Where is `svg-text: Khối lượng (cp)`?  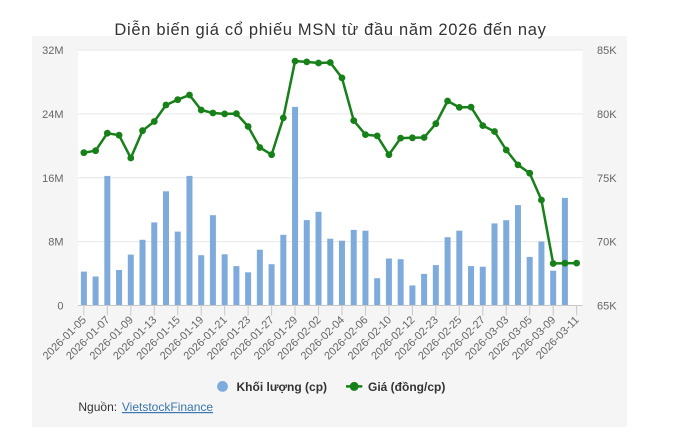 svg-text: Khối lượng (cp) is located at coordinates (282, 387).